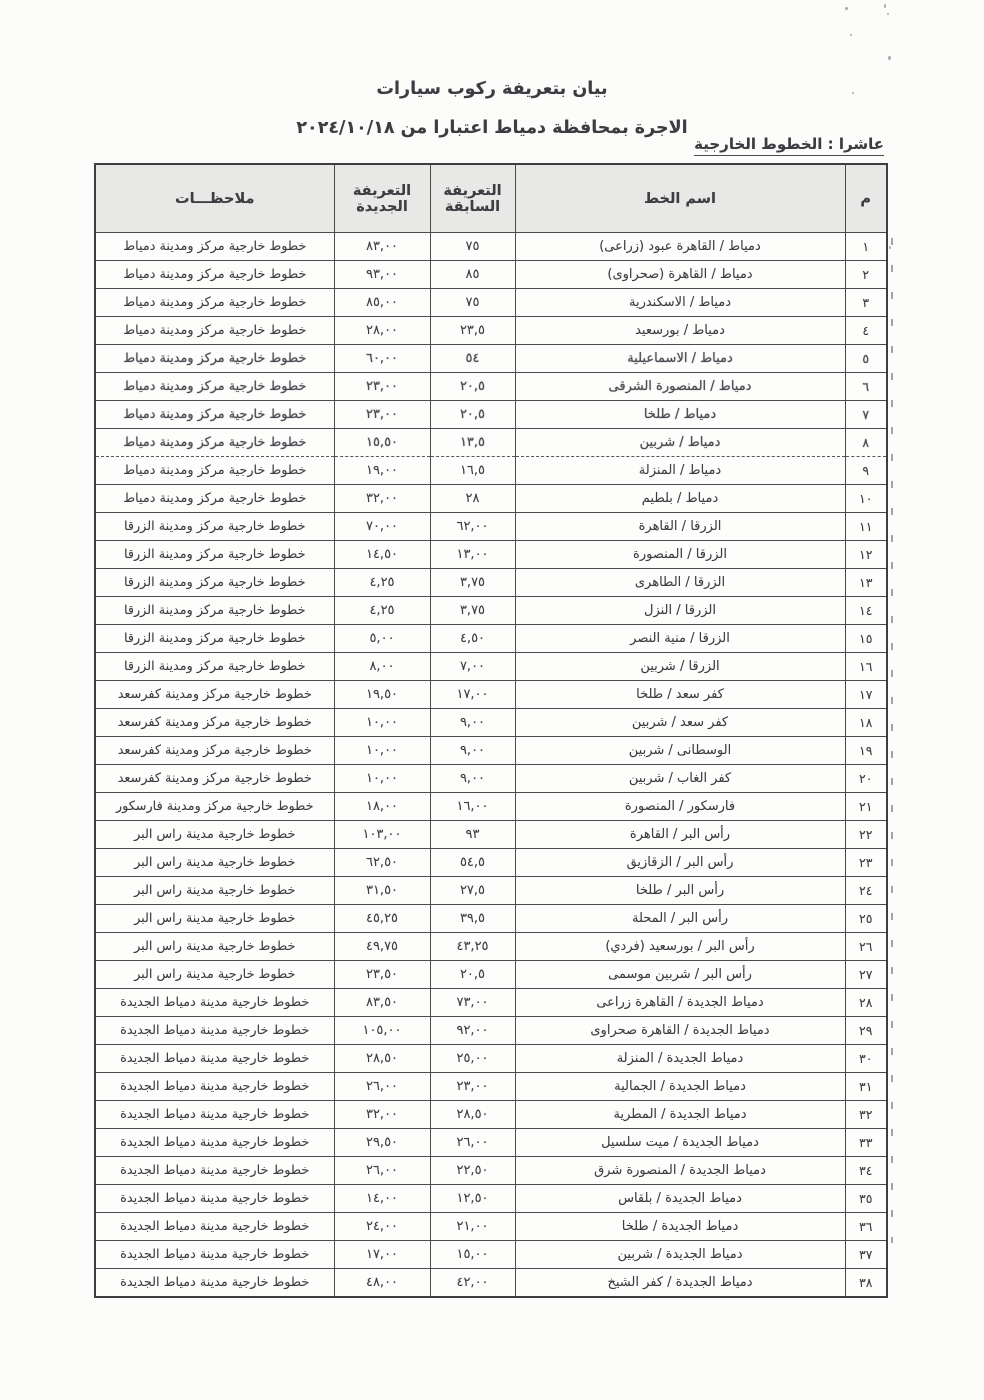  What do you see at coordinates (866, 722) in the screenshot?
I see `cell-row-number: ١٨` at bounding box center [866, 722].